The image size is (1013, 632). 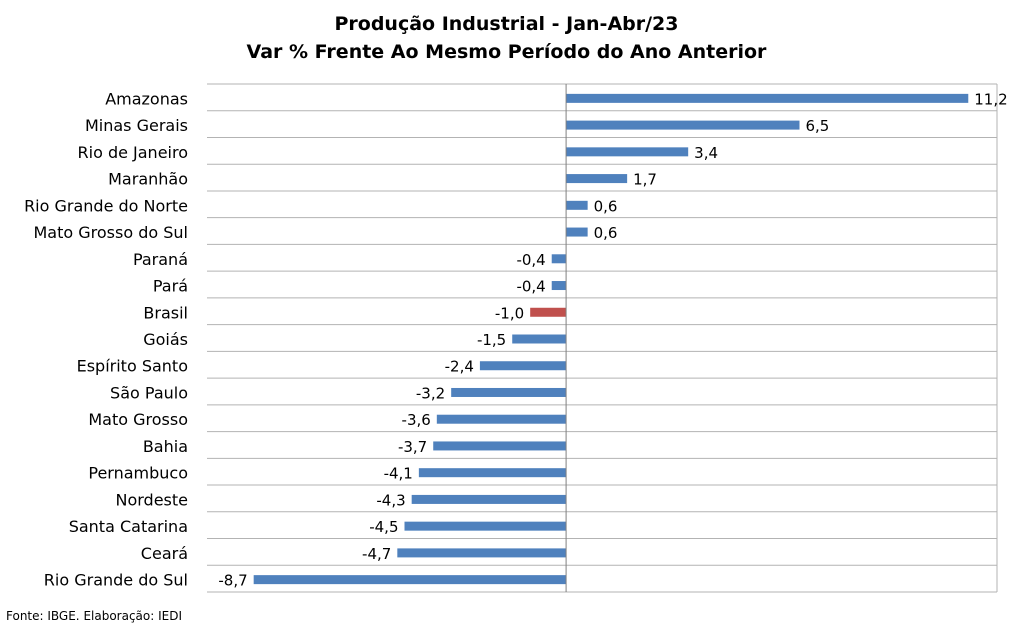 I want to click on category-label: Mato Grosso do Sul, so click(x=111, y=232).